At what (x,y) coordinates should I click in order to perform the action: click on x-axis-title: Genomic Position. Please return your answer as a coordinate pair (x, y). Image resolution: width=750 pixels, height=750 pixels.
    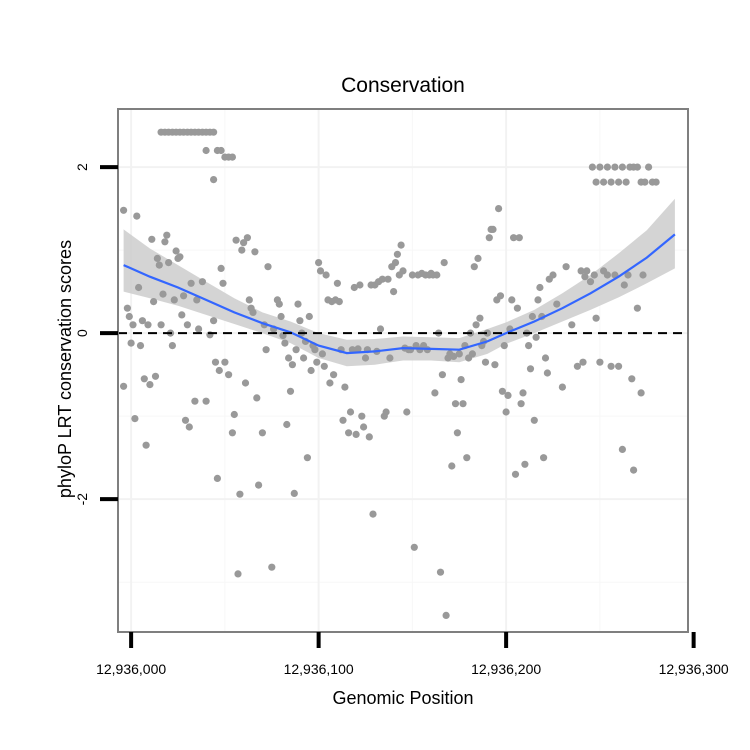
    Looking at the image, I should click on (402, 698).